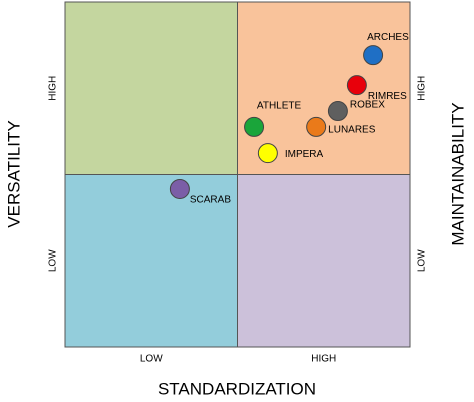 The height and width of the screenshot is (402, 474). I want to click on point-label: ARCHES, so click(388, 37).